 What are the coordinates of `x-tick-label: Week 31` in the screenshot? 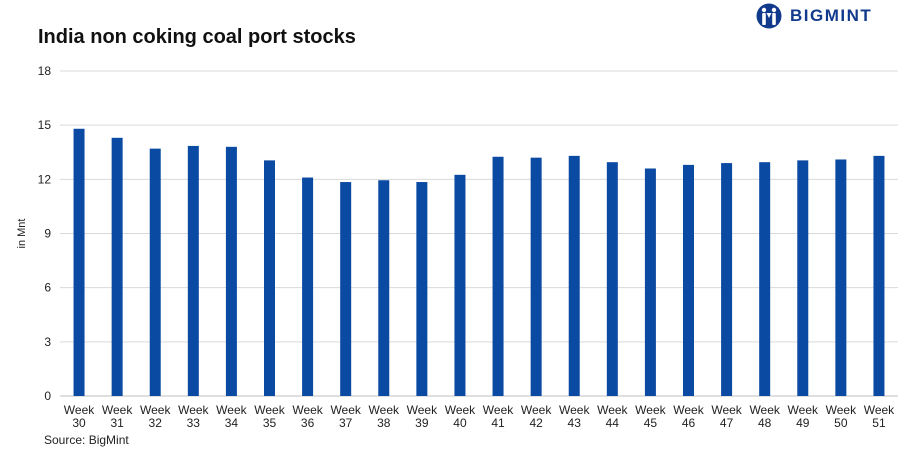 It's located at (117, 416).